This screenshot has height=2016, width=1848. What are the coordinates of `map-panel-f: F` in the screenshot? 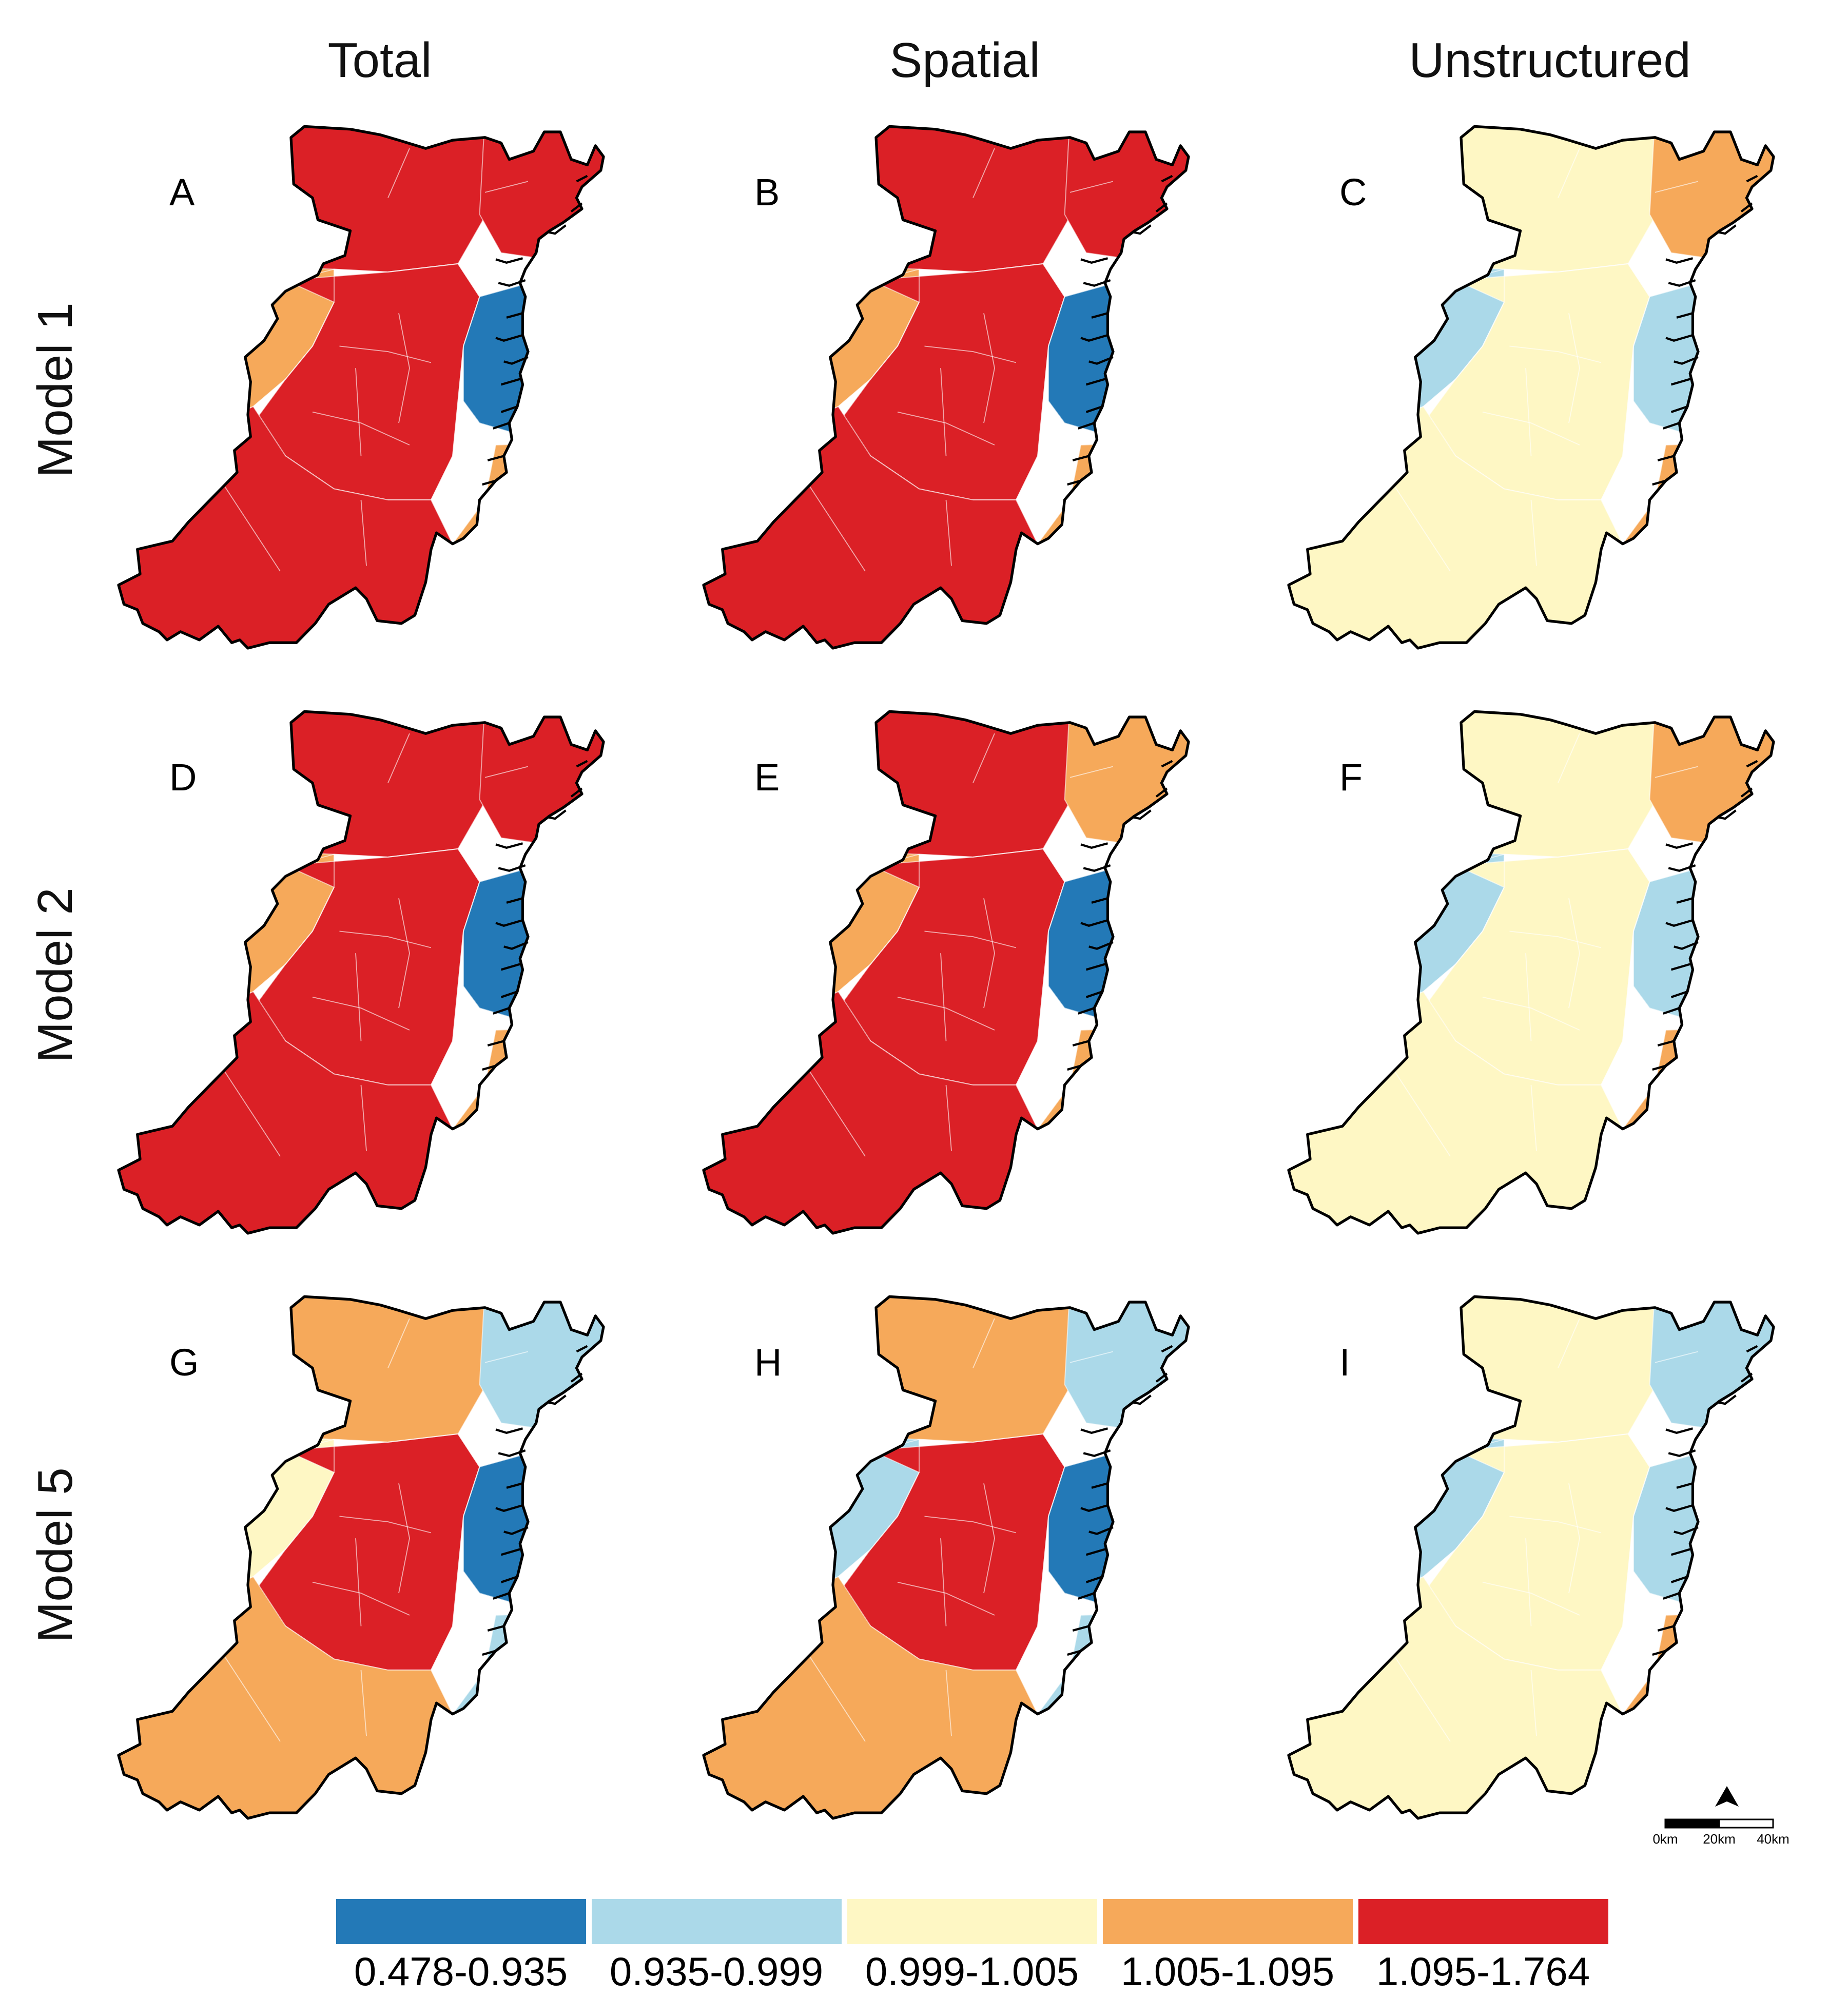 It's located at (1531, 973).